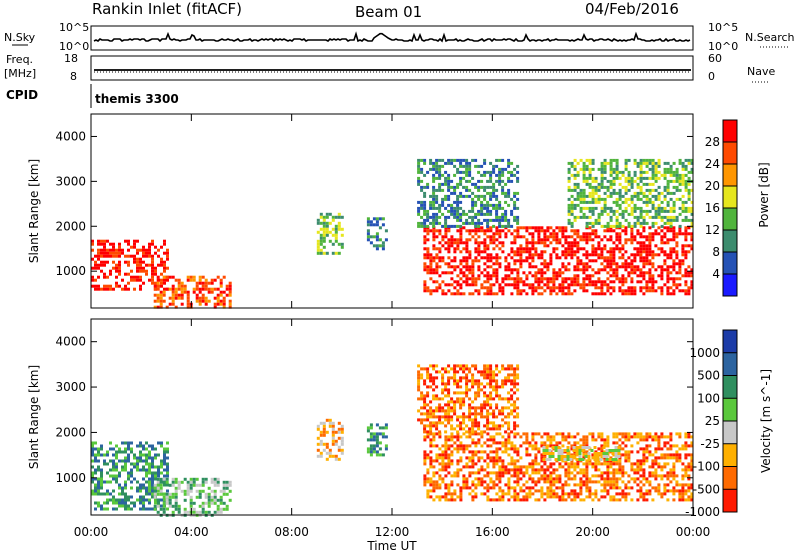 This screenshot has height=554, width=800. Describe the element at coordinates (730, 175) in the screenshot. I see `colorbar-swatch` at that location.